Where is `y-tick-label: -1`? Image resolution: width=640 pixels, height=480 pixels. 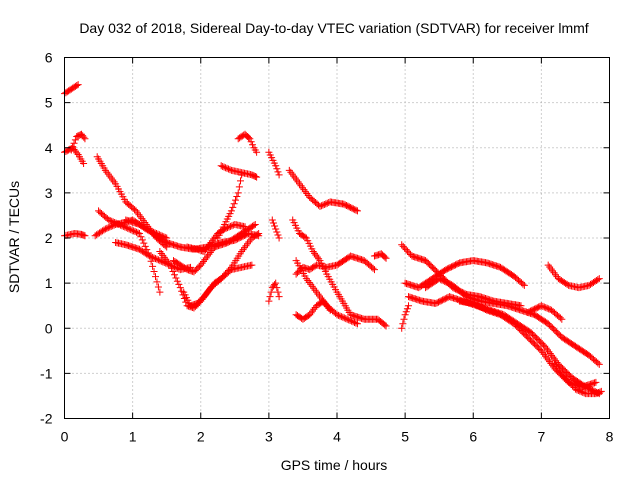
y-tick-label: -1 is located at coordinates (46, 373).